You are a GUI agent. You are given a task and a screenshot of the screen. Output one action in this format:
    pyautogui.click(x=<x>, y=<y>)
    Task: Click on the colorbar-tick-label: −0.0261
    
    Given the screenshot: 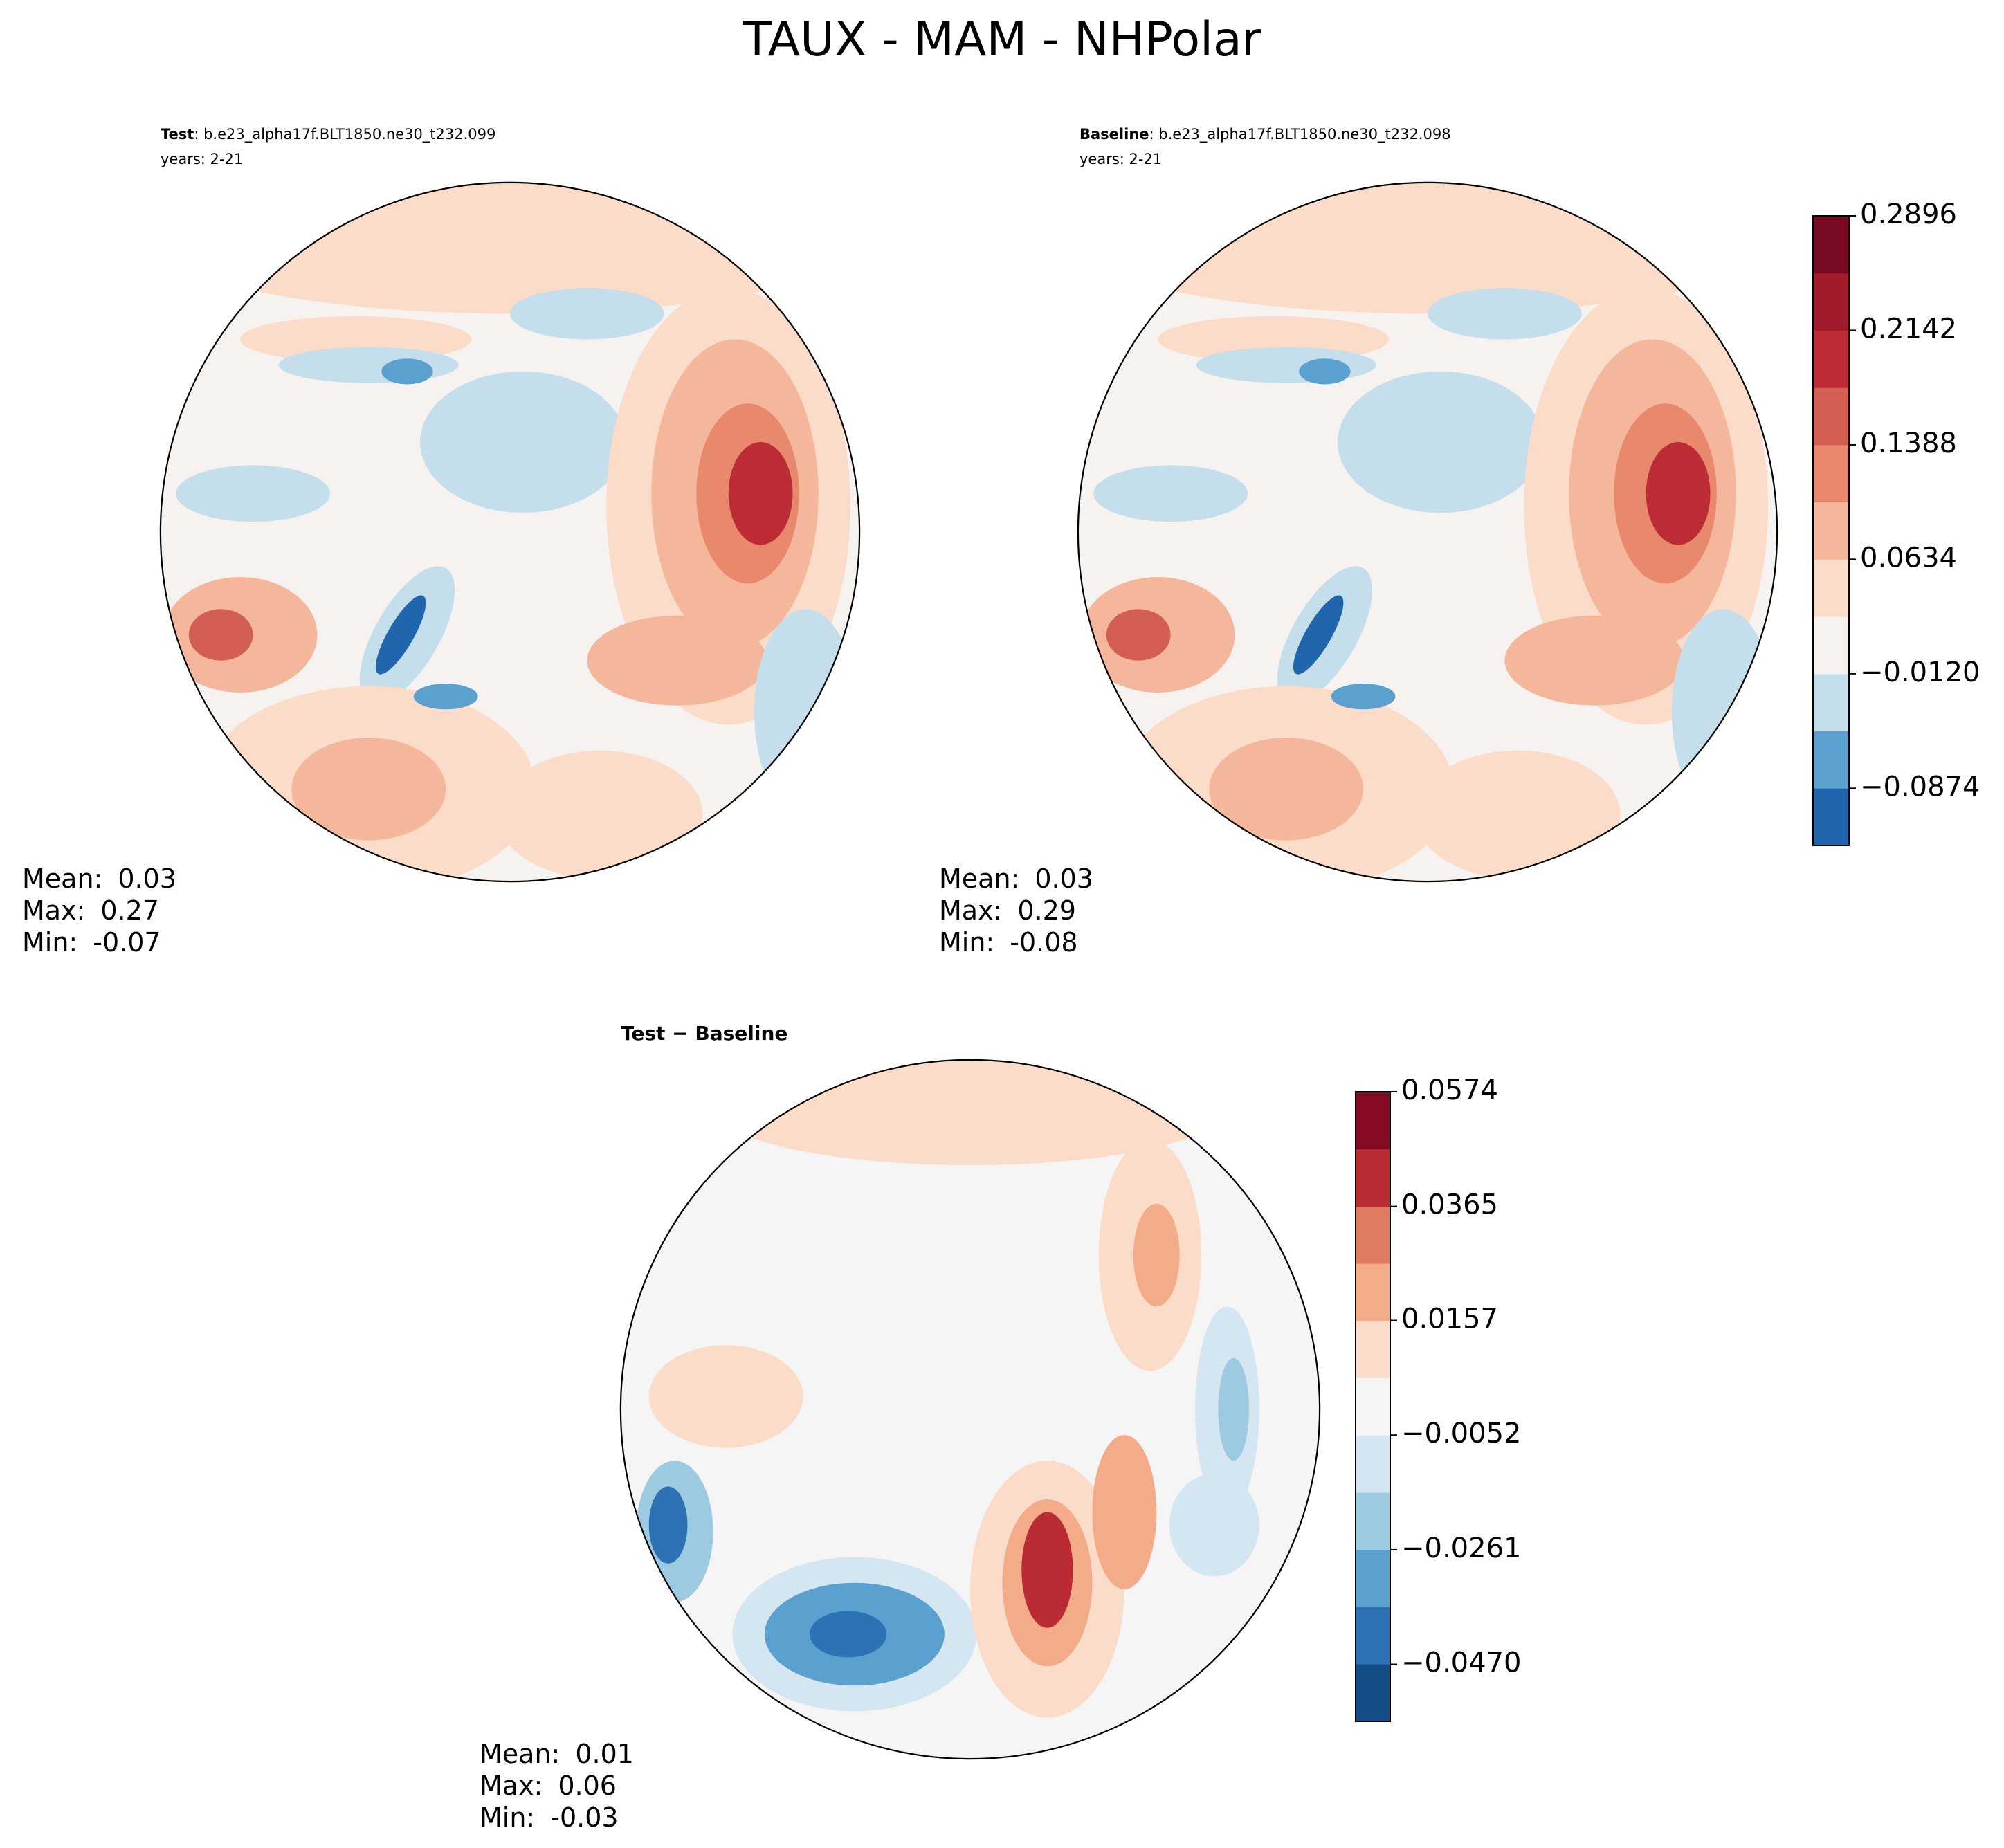 What is the action you would take?
    pyautogui.click(x=1461, y=1548)
    